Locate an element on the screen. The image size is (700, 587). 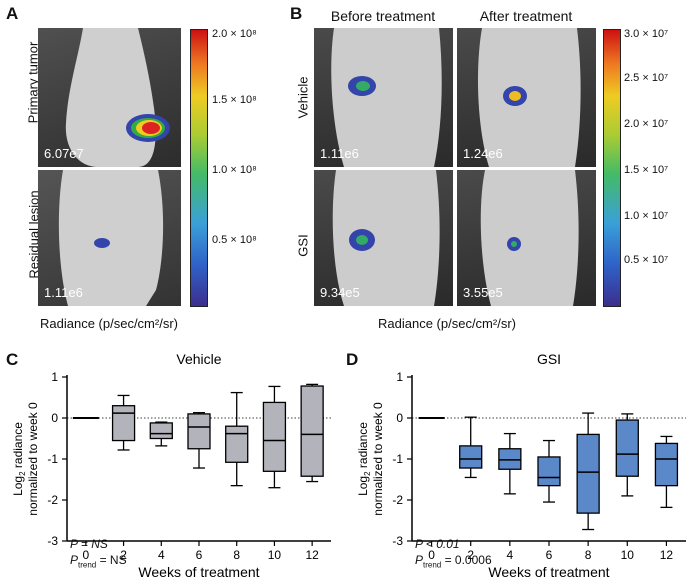
vehicle-before-image: 1.11e6 is located at coordinates (383, 97).